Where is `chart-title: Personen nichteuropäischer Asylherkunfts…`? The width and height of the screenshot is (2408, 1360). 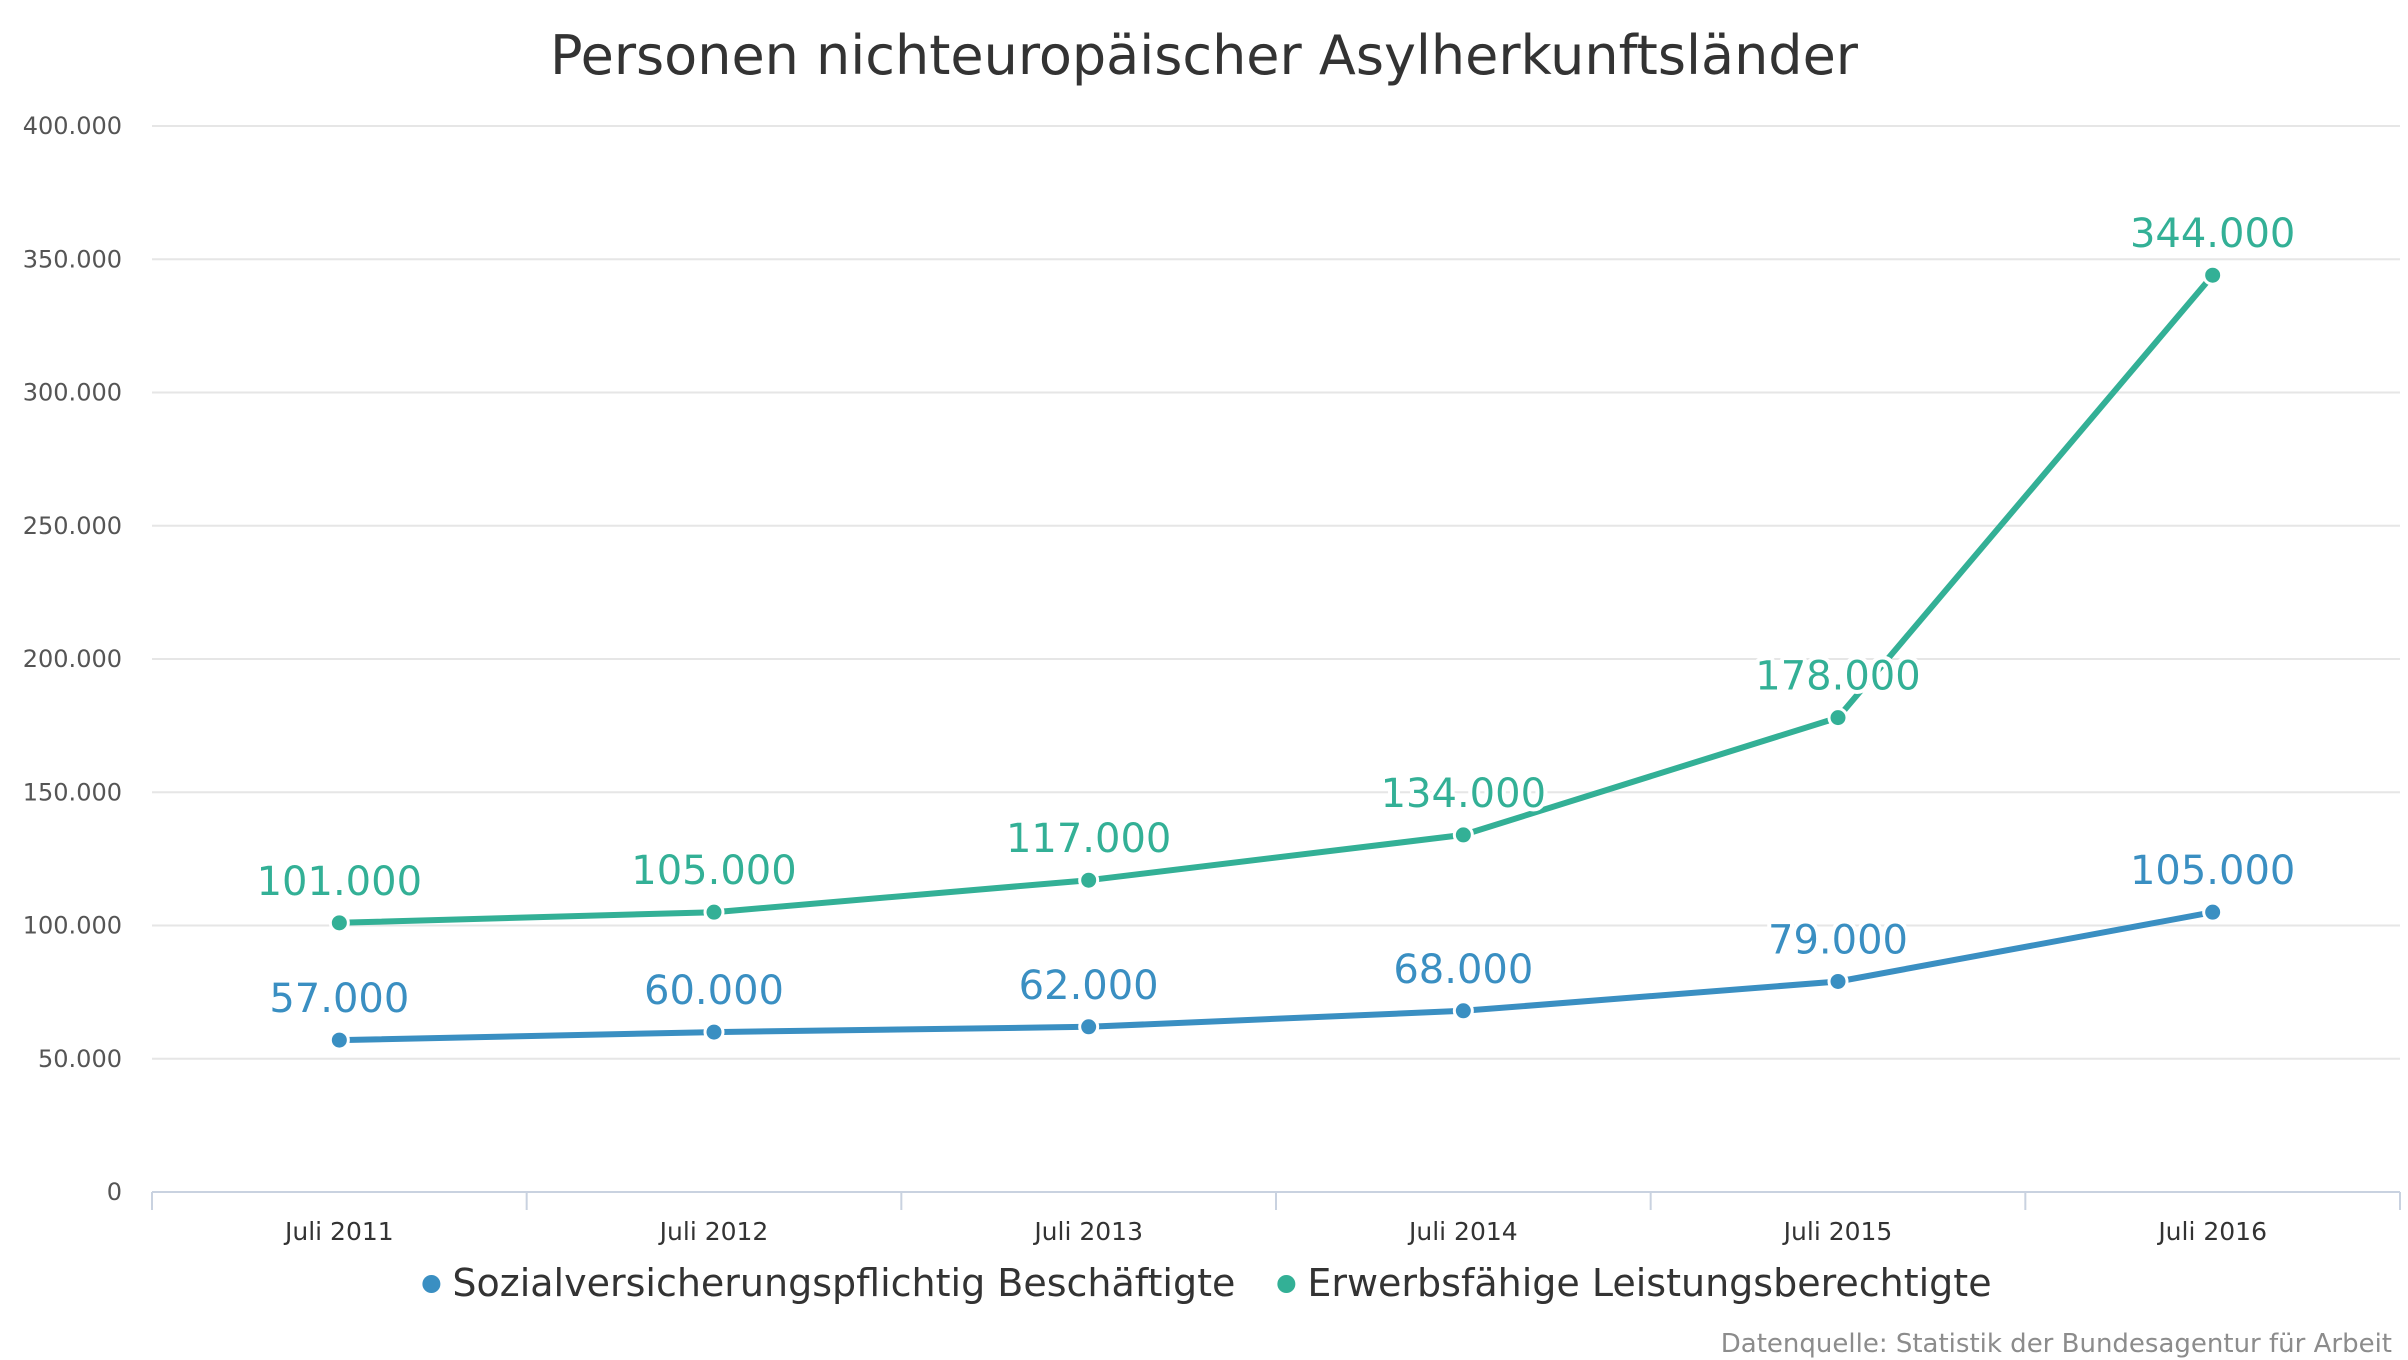 chart-title: Personen nichteuropäischer Asylherkunfts… is located at coordinates (1204, 55).